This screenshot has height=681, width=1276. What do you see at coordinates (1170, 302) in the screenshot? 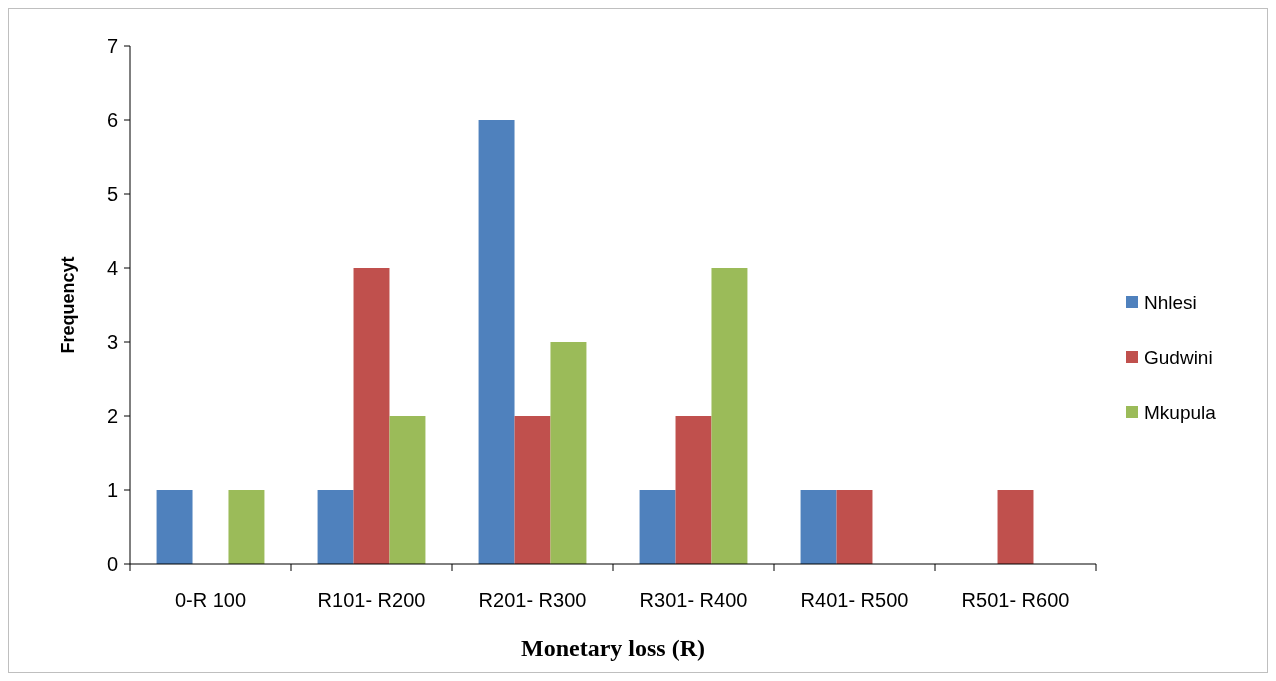
I see `legend-label: Nhlesi` at bounding box center [1170, 302].